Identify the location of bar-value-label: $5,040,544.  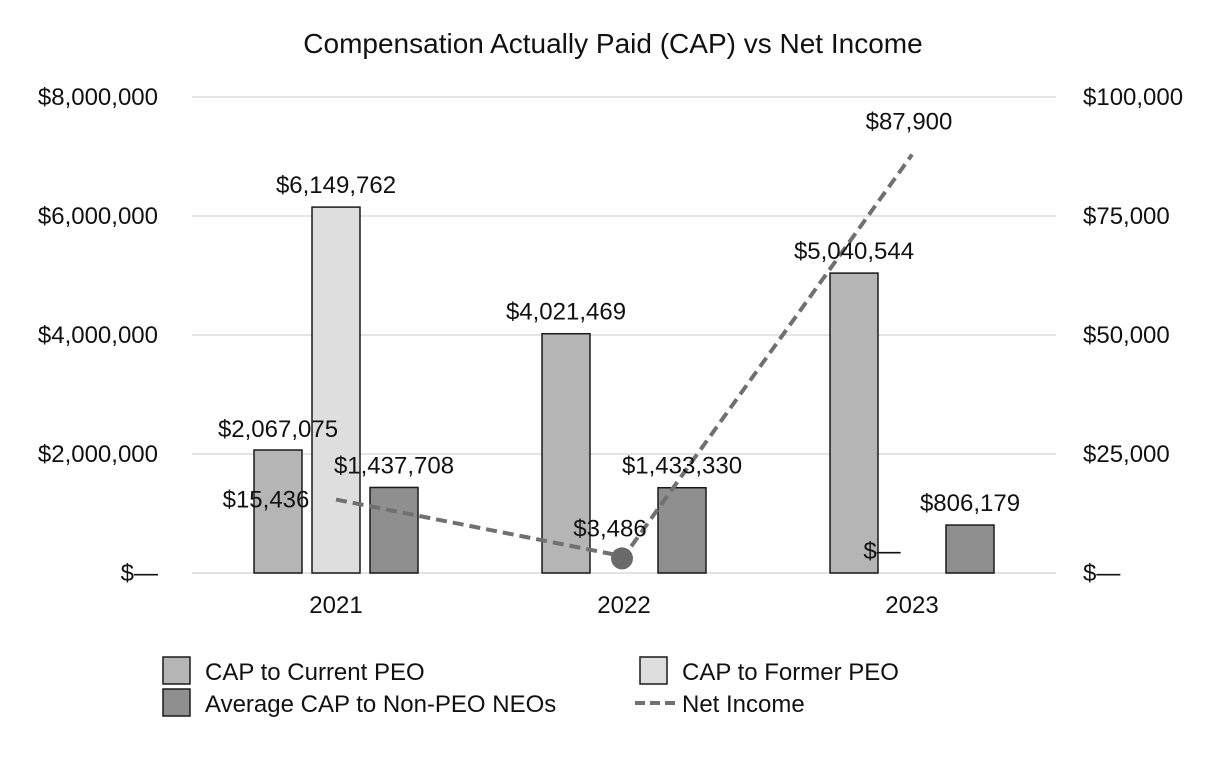
(854, 251).